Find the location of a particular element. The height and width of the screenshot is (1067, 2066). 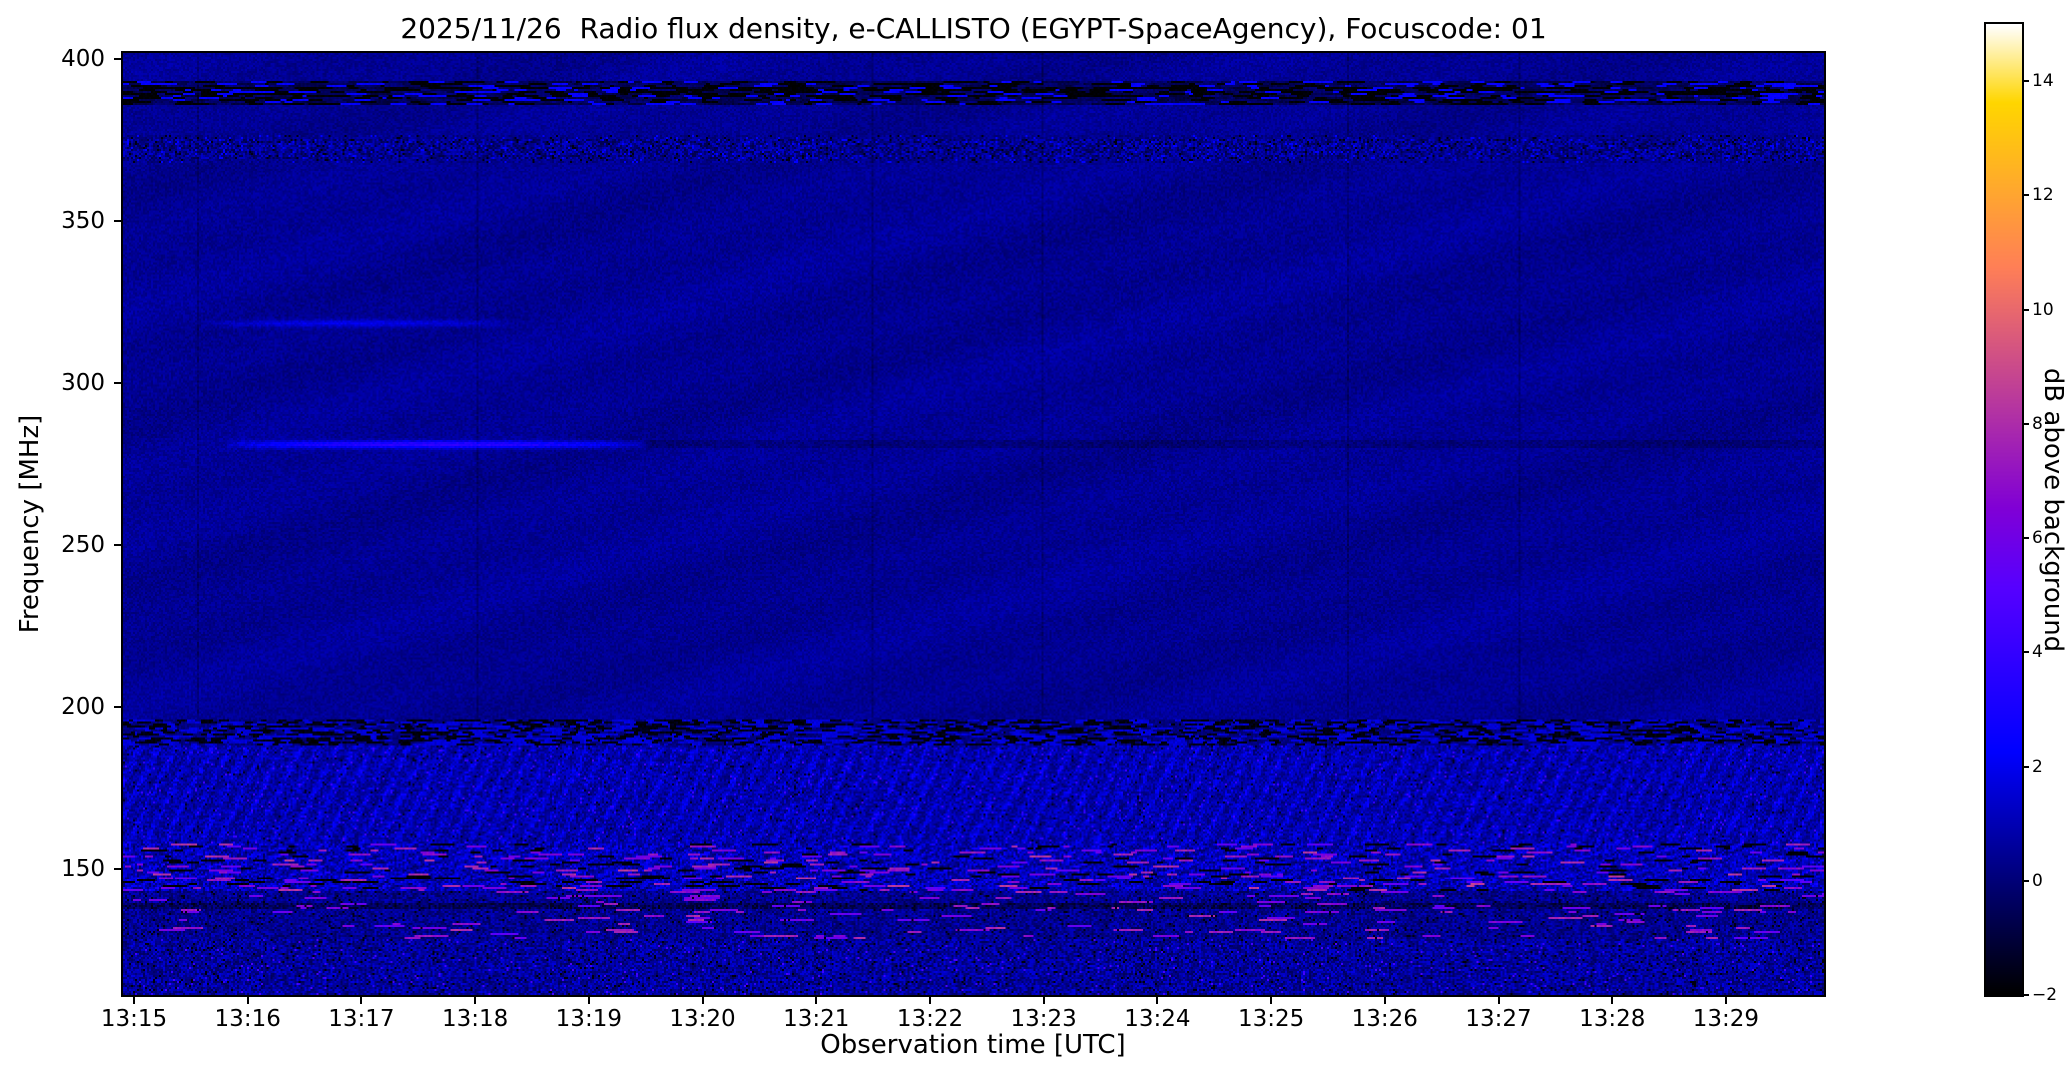

colorbar-gradient is located at coordinates (2004, 509).